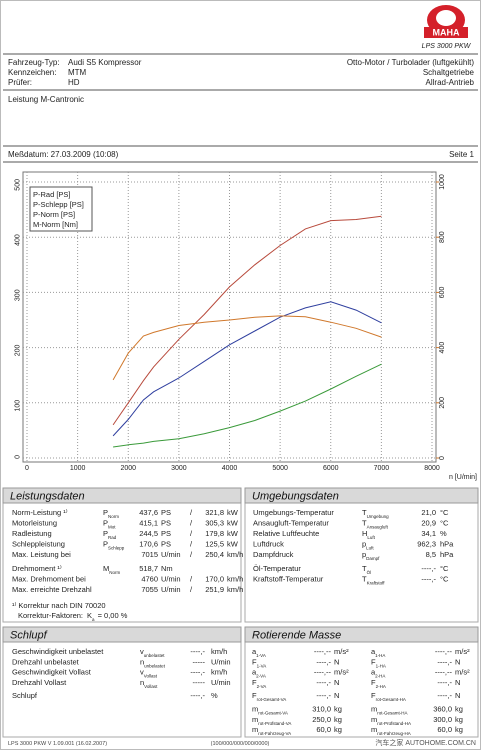 This screenshot has height=750, width=481. What do you see at coordinates (63, 154) in the screenshot?
I see `date: Meßdatum: 27.03.2009 (10:08)` at bounding box center [63, 154].